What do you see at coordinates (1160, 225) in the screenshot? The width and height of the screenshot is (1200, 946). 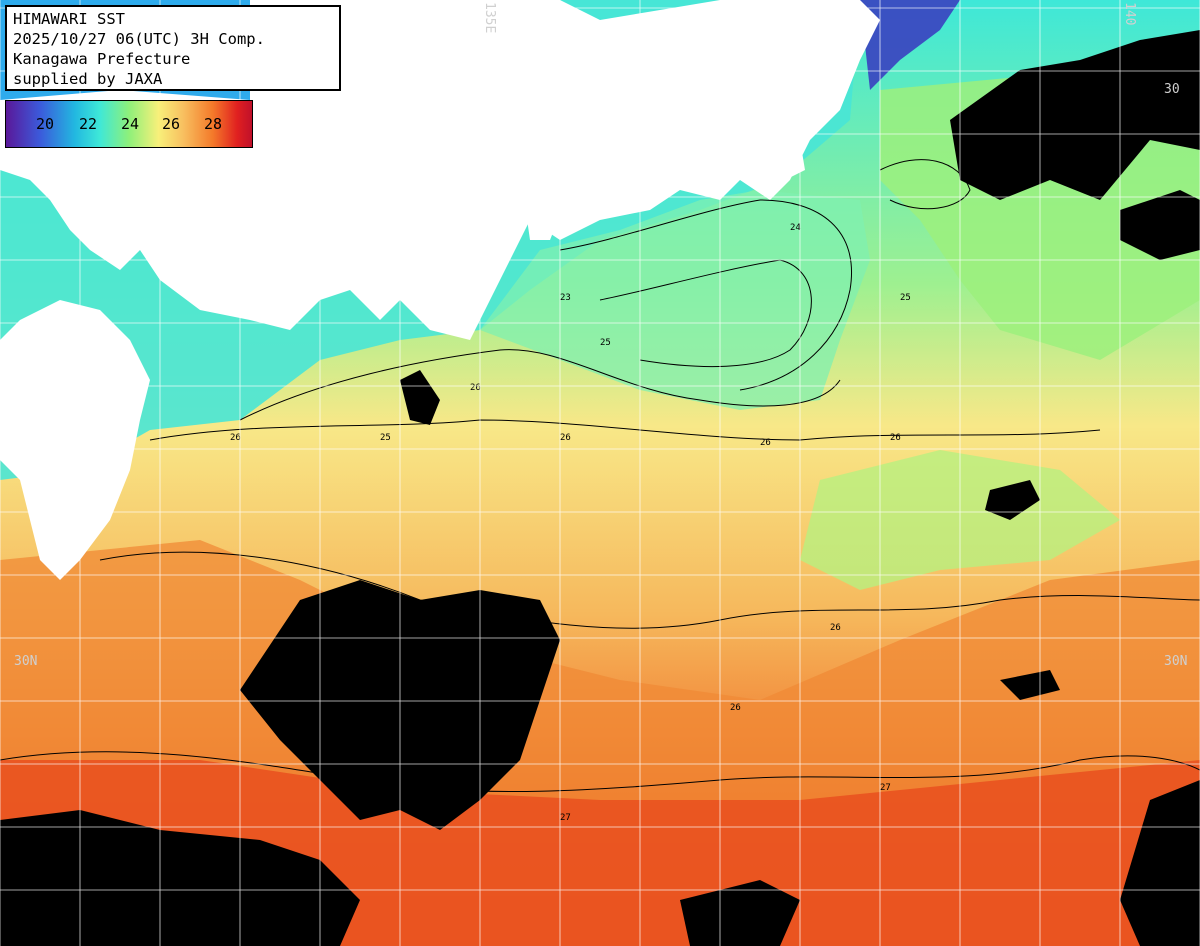 I see `cloud-east-small` at bounding box center [1160, 225].